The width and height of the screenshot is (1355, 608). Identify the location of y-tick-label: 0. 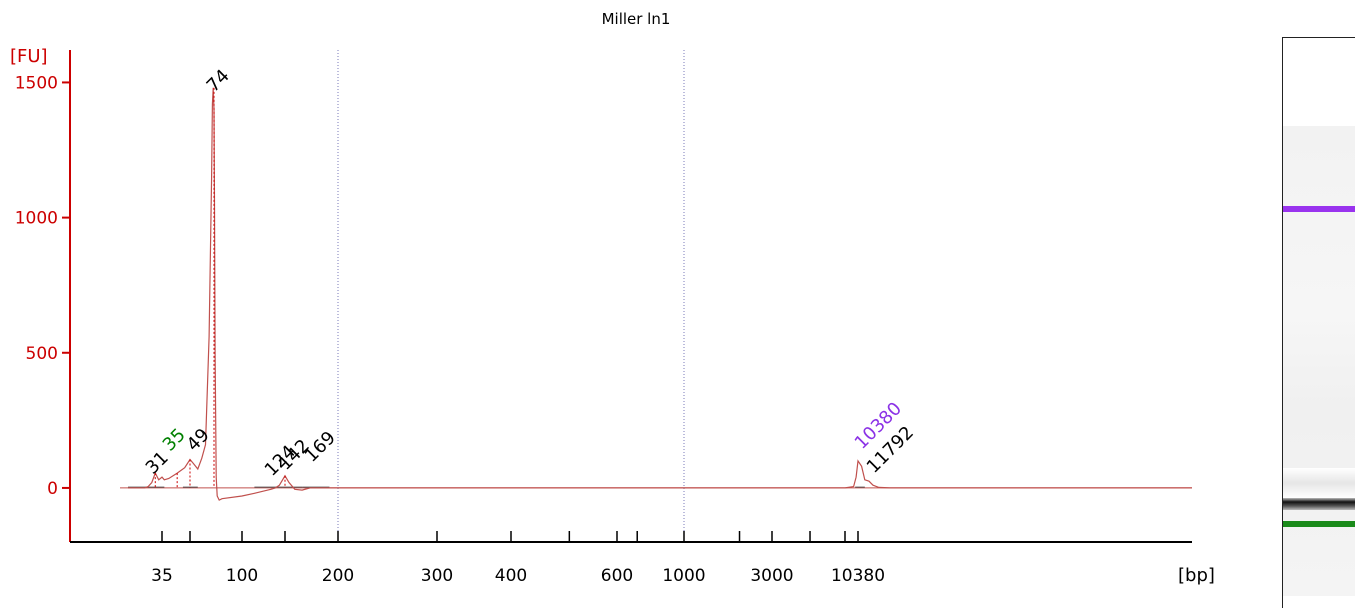
(52, 489).